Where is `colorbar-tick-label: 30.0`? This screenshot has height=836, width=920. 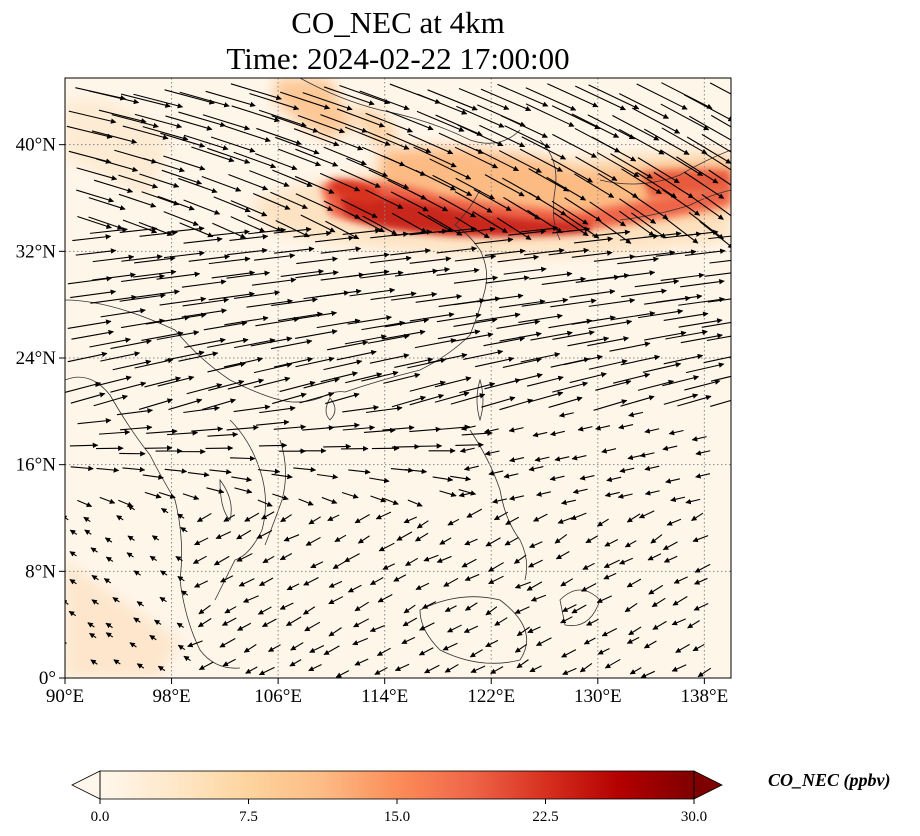
colorbar-tick-label: 30.0 is located at coordinates (694, 817).